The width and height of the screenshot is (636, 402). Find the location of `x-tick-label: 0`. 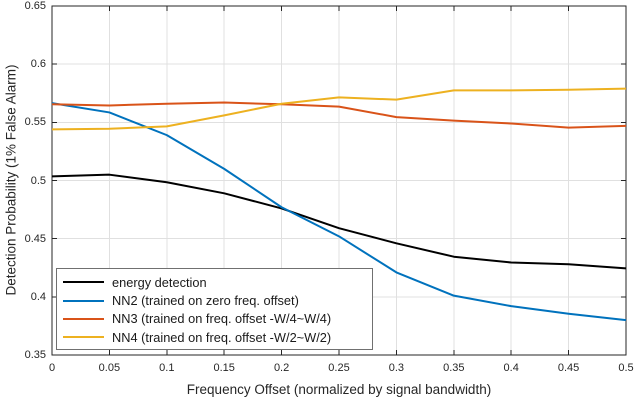

x-tick-label: 0 is located at coordinates (52, 368).